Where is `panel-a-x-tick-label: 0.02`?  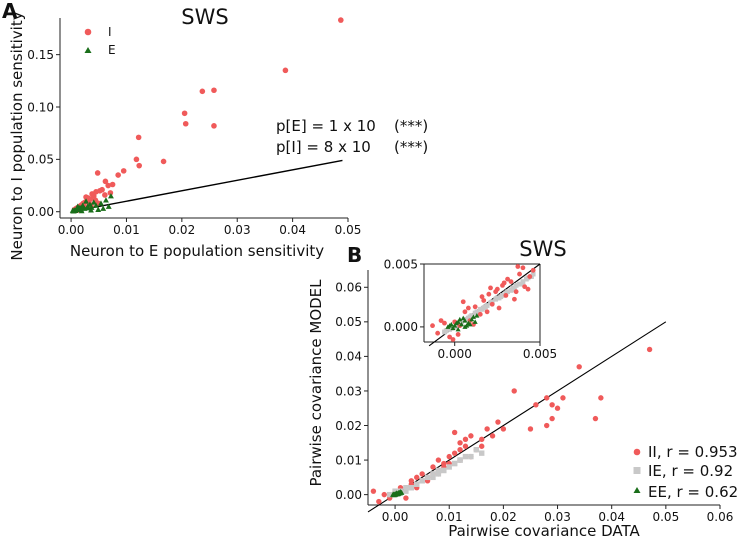
panel-a-x-tick-label: 0.02 is located at coordinates (181, 230).